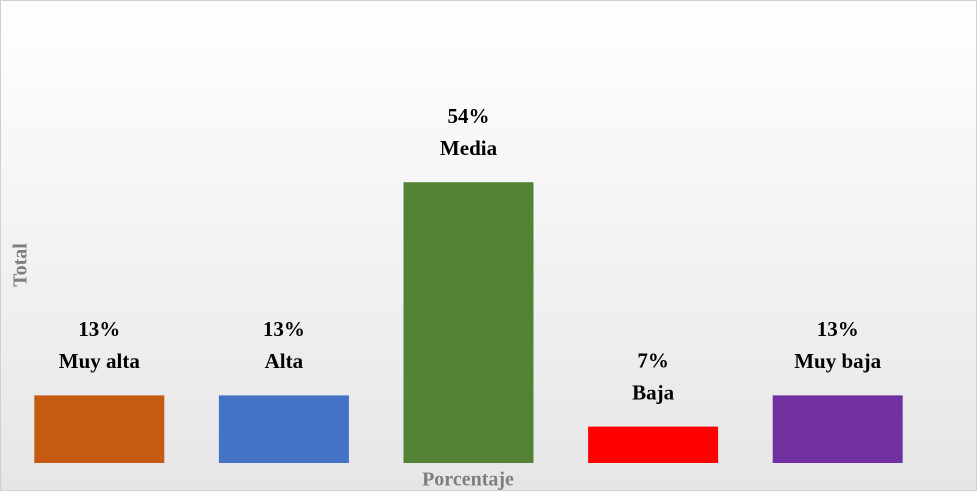  I want to click on category-label: Alta, so click(284, 361).